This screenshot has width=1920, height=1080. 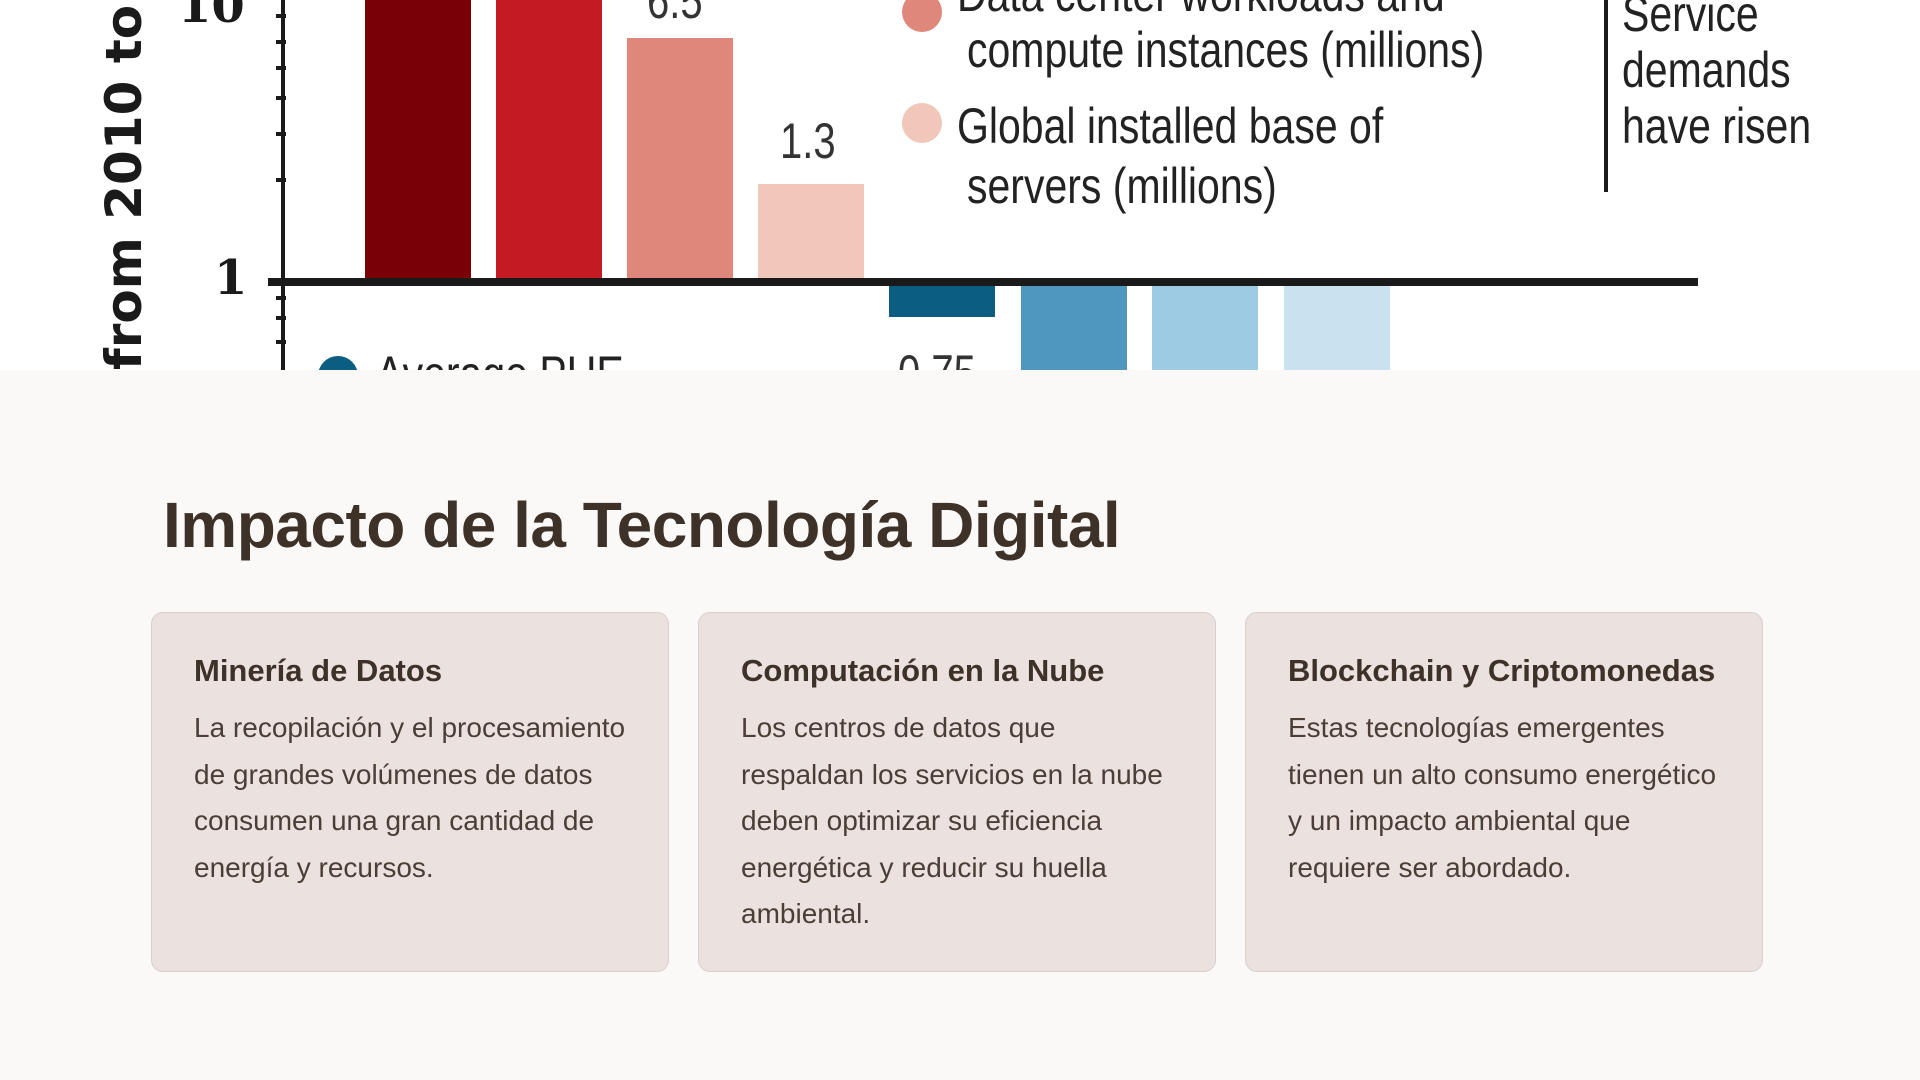 I want to click on legend-servers-line-2: servers (millions), so click(x=1122, y=186).